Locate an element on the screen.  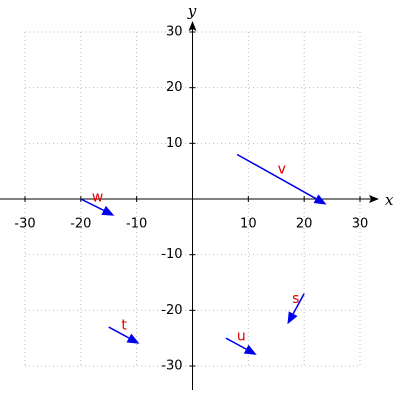
x-tick-label: 30 is located at coordinates (360, 224).